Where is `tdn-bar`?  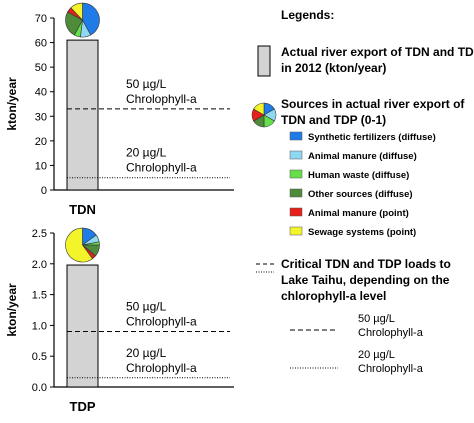
tdn-bar is located at coordinates (82, 115).